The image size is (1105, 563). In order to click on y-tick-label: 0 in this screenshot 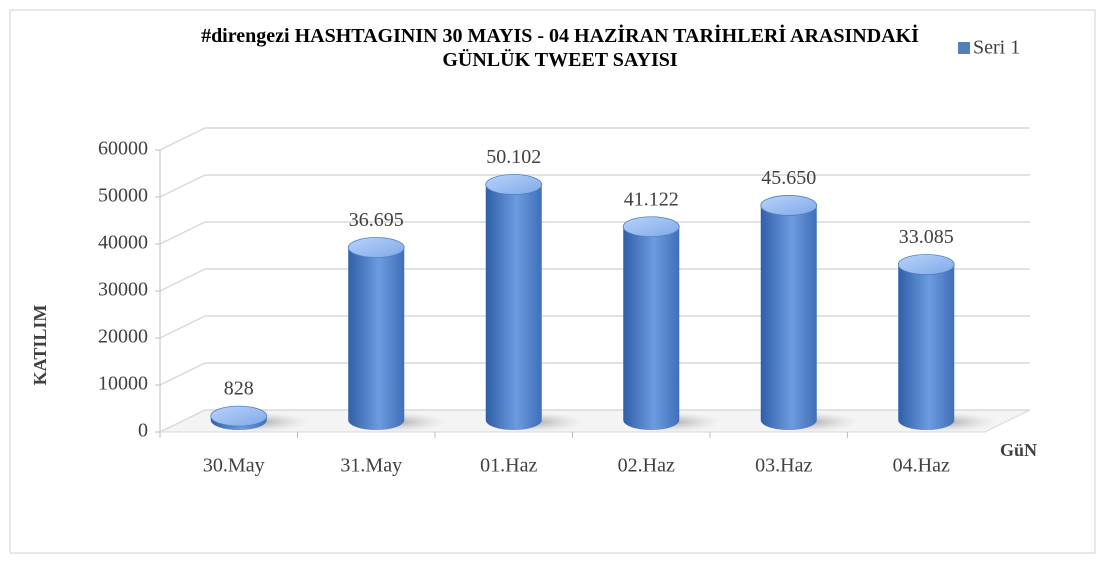, I will do `click(143, 431)`.